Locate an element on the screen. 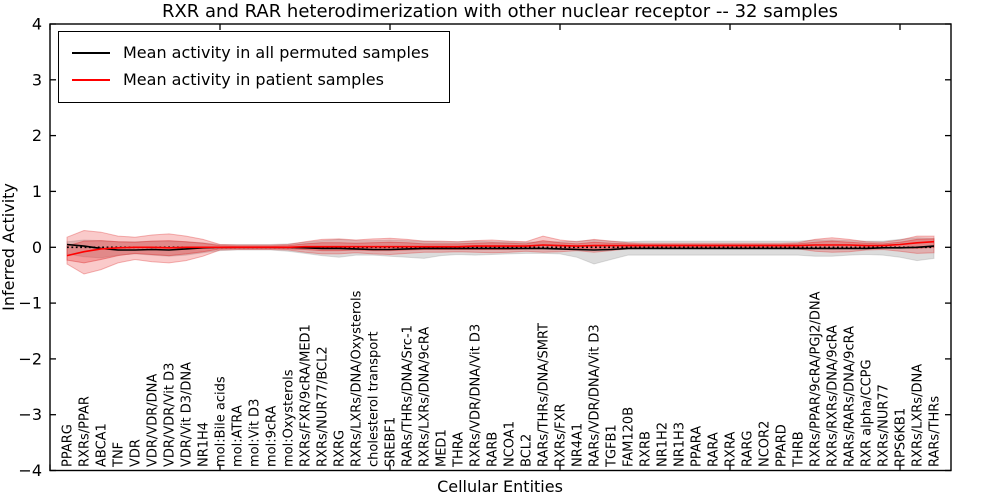 The image size is (1000, 500). category-label: NCOR2 is located at coordinates (765, 444).